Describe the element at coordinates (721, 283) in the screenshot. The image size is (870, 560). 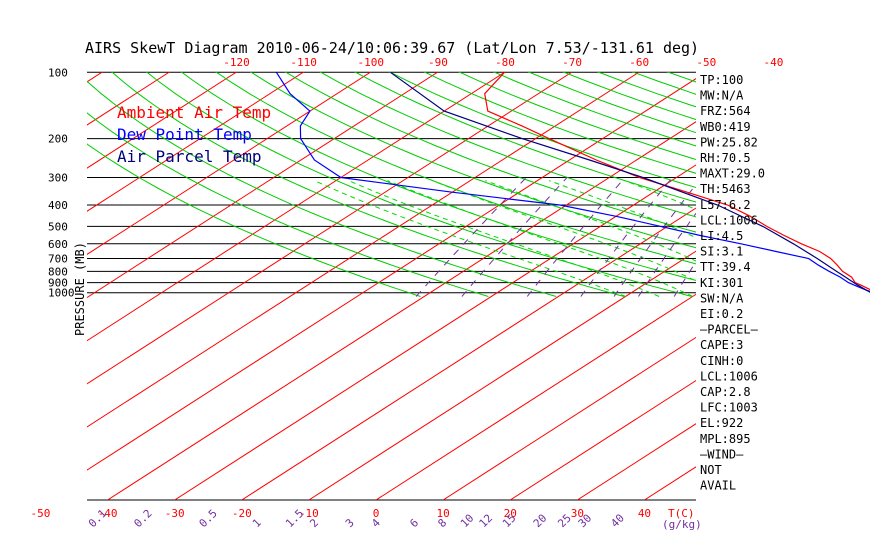
I see `index-entry: KI:301` at that location.